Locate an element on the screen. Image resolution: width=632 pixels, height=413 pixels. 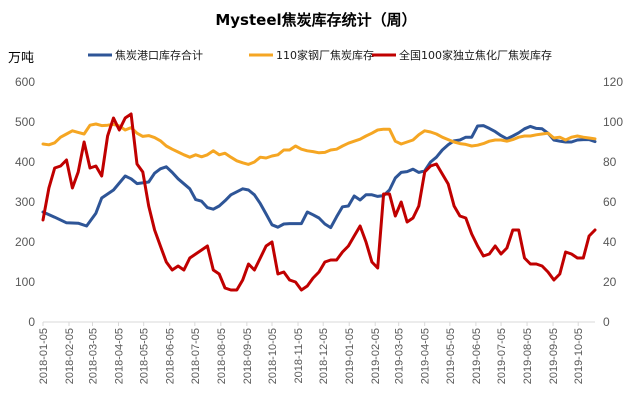
y-right-tick-label: 40 is located at coordinates (610, 242).